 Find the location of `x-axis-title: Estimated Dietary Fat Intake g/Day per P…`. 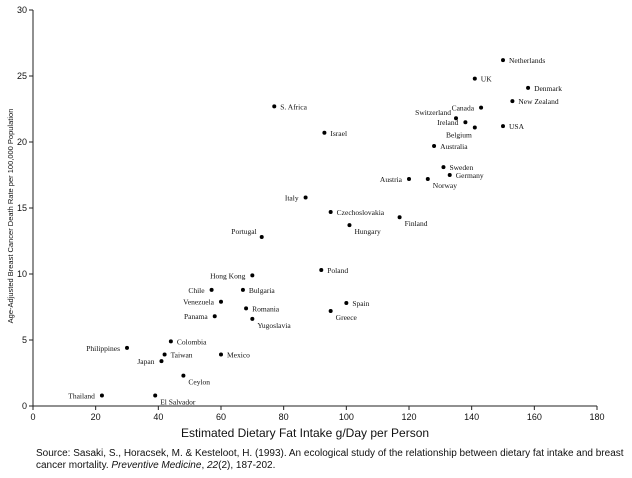

x-axis-title: Estimated Dietary Fat Intake g/Day per P… is located at coordinates (305, 433).